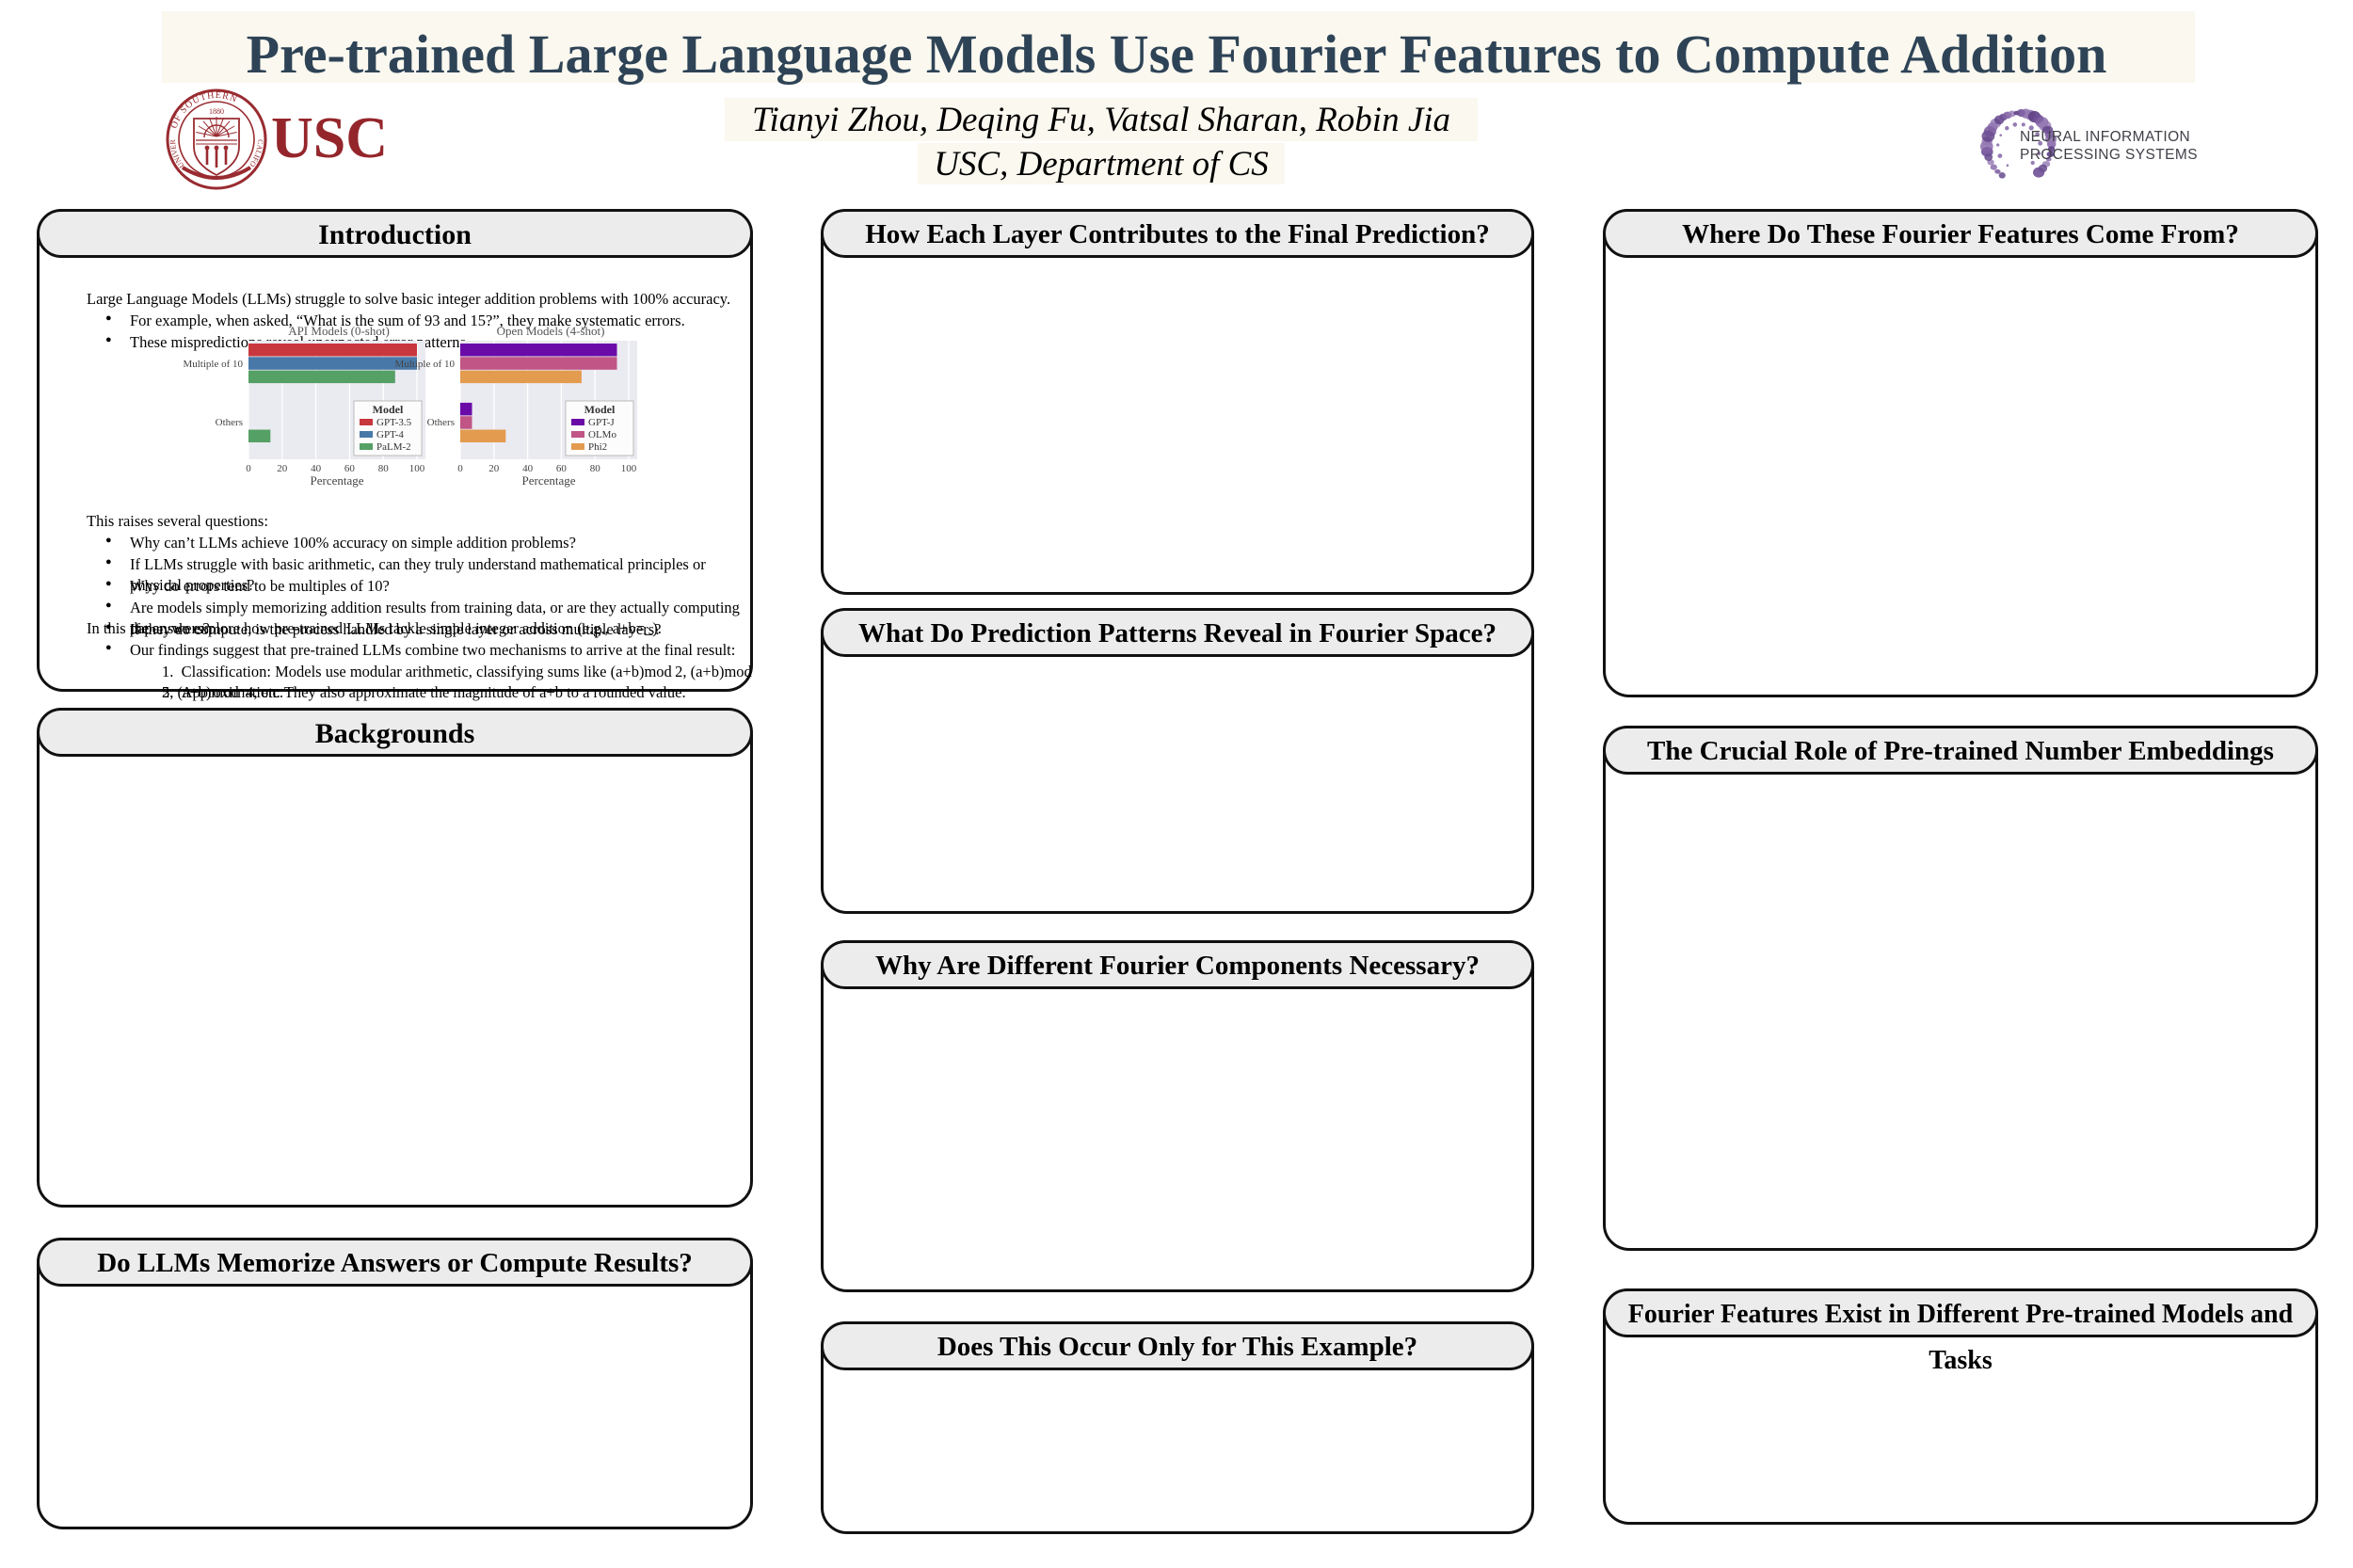 The height and width of the screenshot is (1568, 2353). I want to click on svg-text: GPT-4, so click(390, 434).